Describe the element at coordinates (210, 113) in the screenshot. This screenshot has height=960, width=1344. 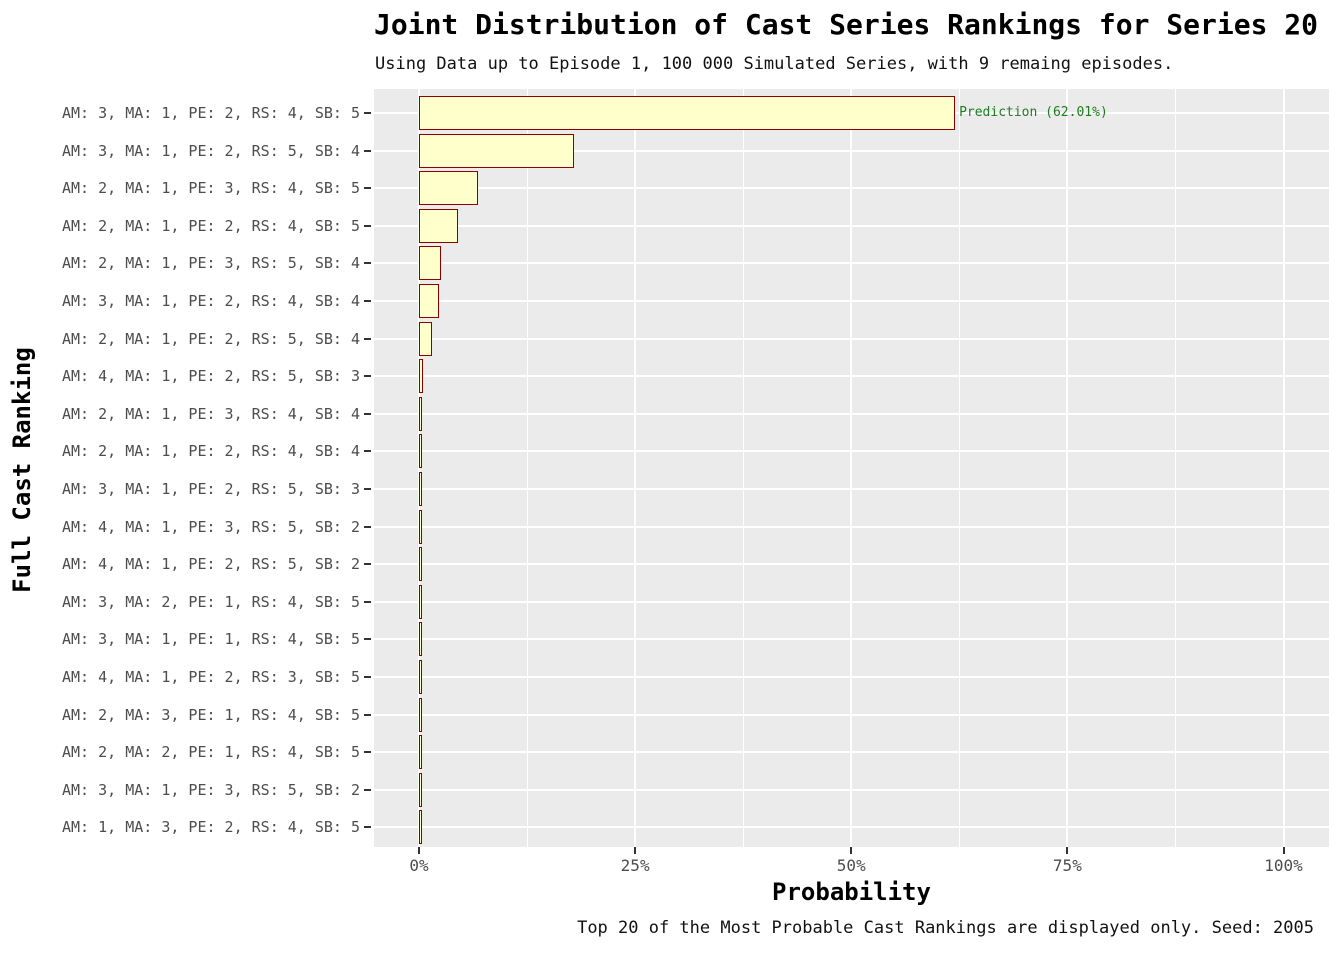
I see `y-tick-label: AM: 3, MA: 1, PE: 2, RS: 4, SB: 5` at that location.